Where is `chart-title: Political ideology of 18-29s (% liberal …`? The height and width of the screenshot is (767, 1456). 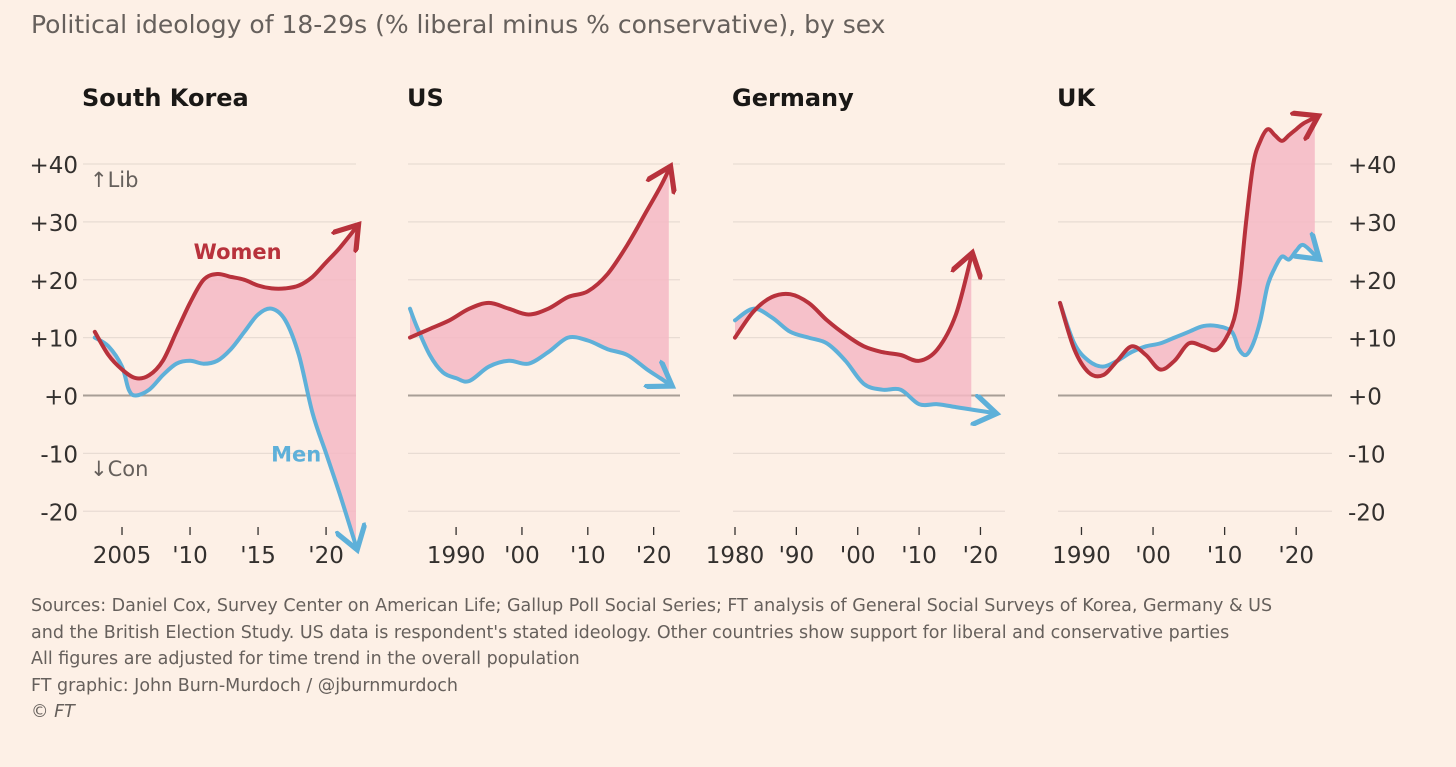
chart-title: Political ideology of 18-29s (% liberal … is located at coordinates (458, 24).